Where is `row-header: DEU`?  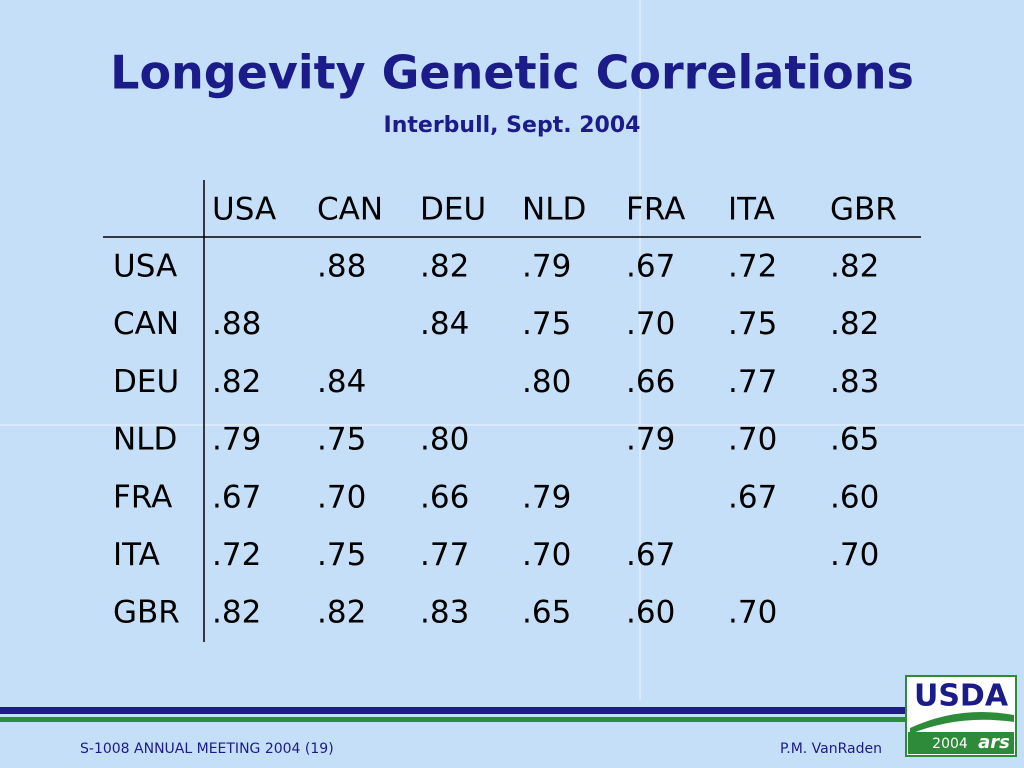
row-header: DEU is located at coordinates (146, 382).